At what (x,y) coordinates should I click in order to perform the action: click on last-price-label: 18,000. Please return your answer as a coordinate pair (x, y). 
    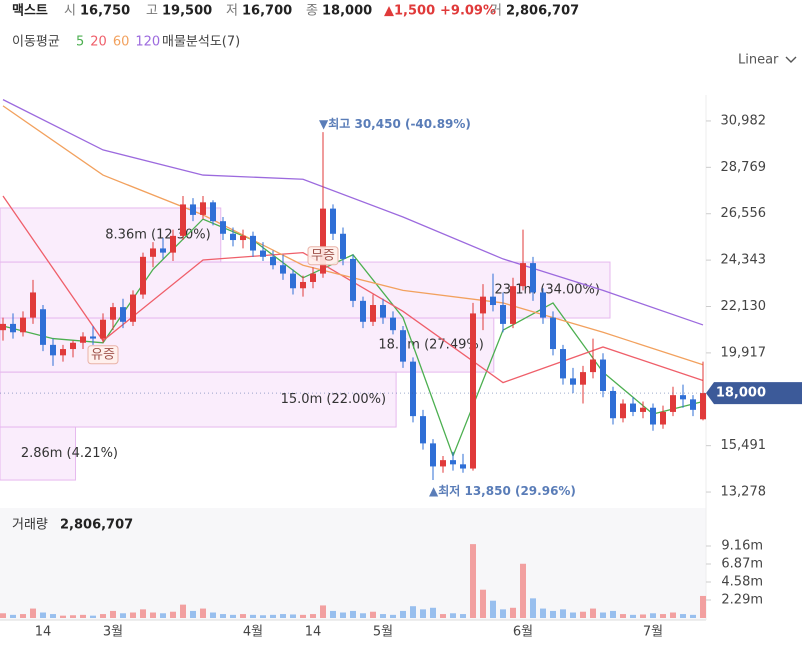
    Looking at the image, I should click on (741, 393).